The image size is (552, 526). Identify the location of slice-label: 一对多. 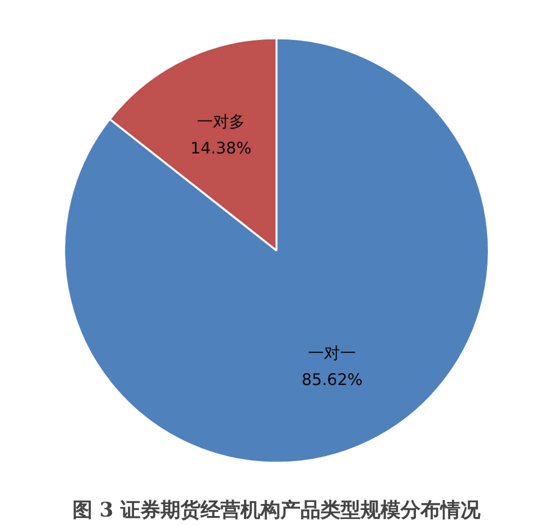
(220, 122).